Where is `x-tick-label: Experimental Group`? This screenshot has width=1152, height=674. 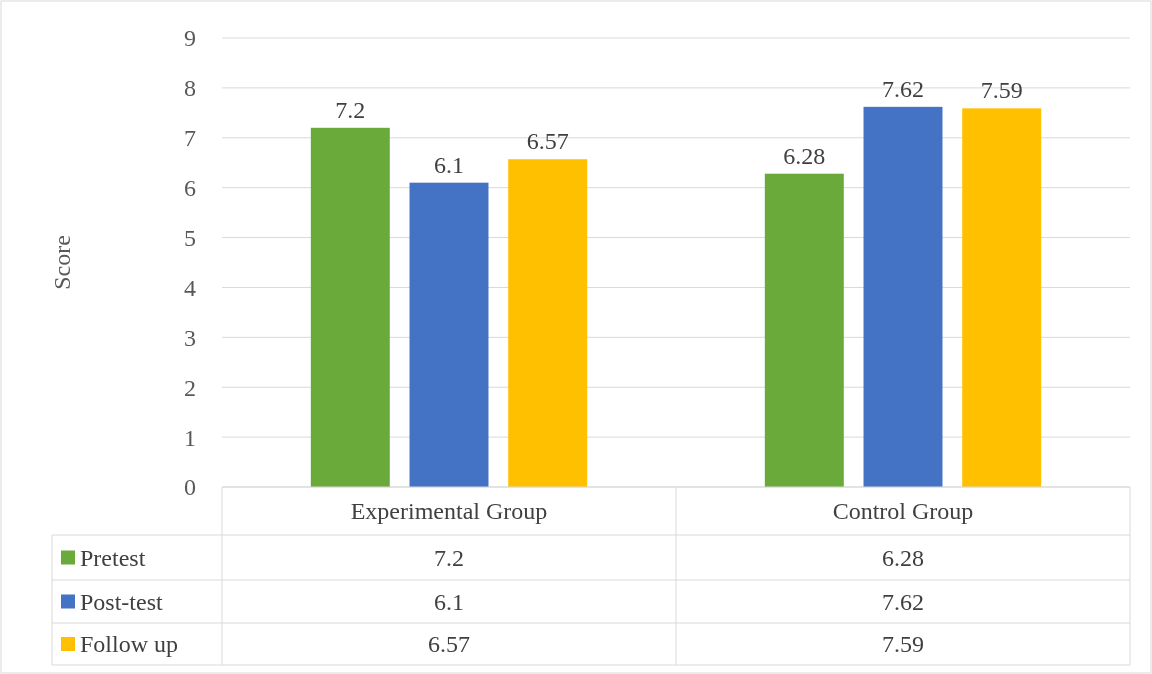 x-tick-label: Experimental Group is located at coordinates (449, 511).